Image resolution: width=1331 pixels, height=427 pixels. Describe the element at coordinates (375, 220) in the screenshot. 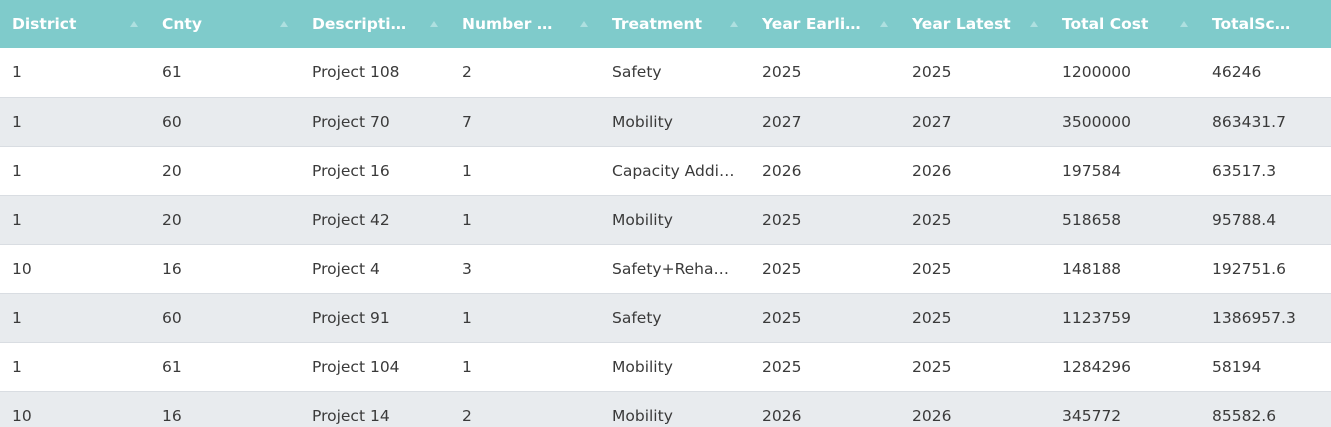

I see `cell-description: Project 42` at that location.